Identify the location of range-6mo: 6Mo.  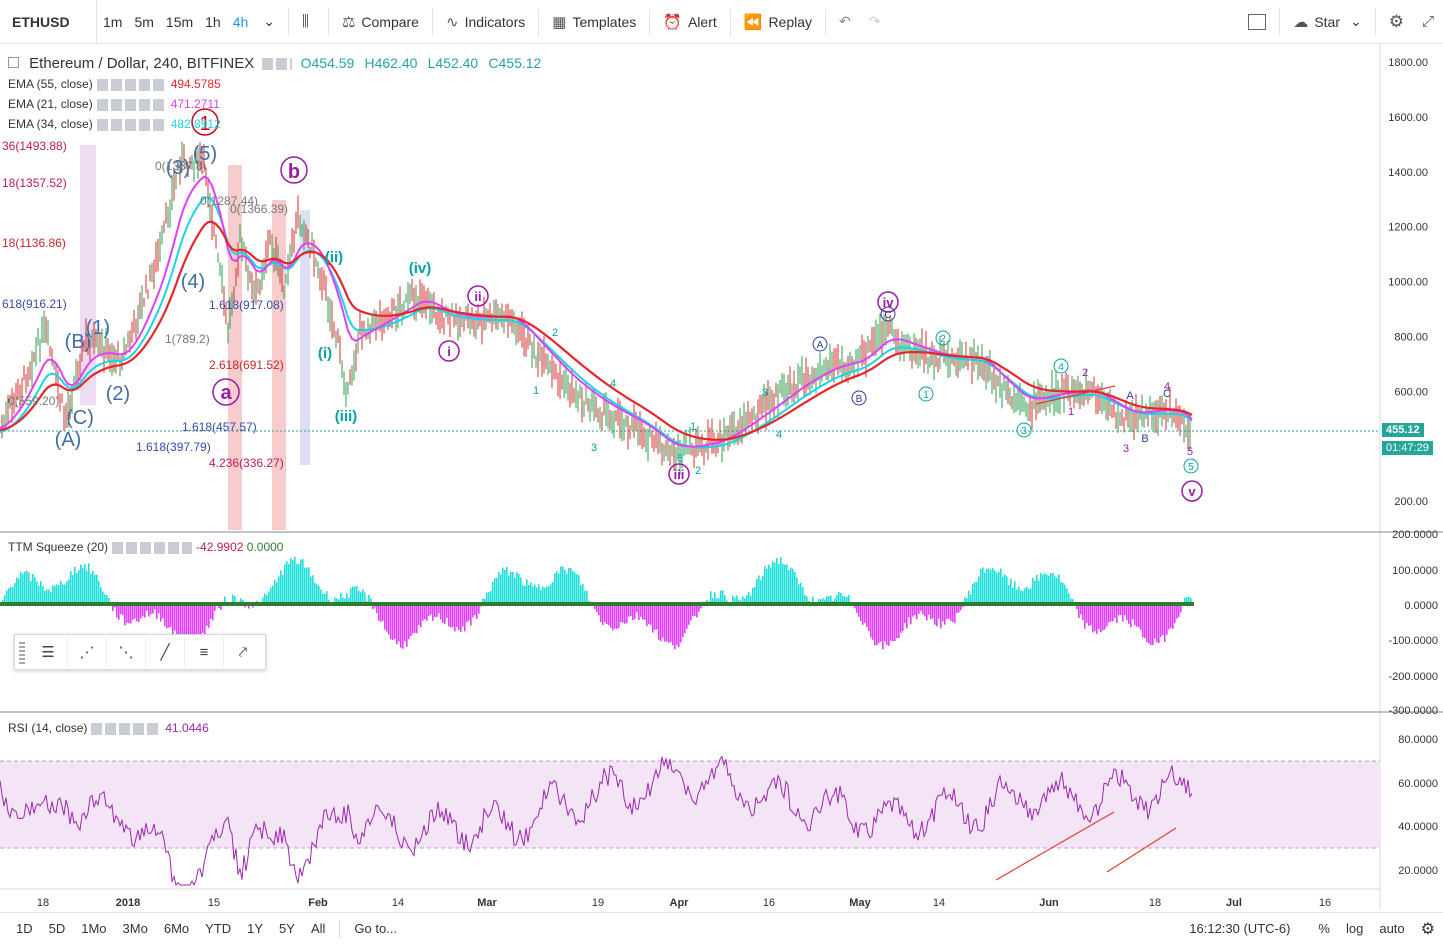
(176, 928).